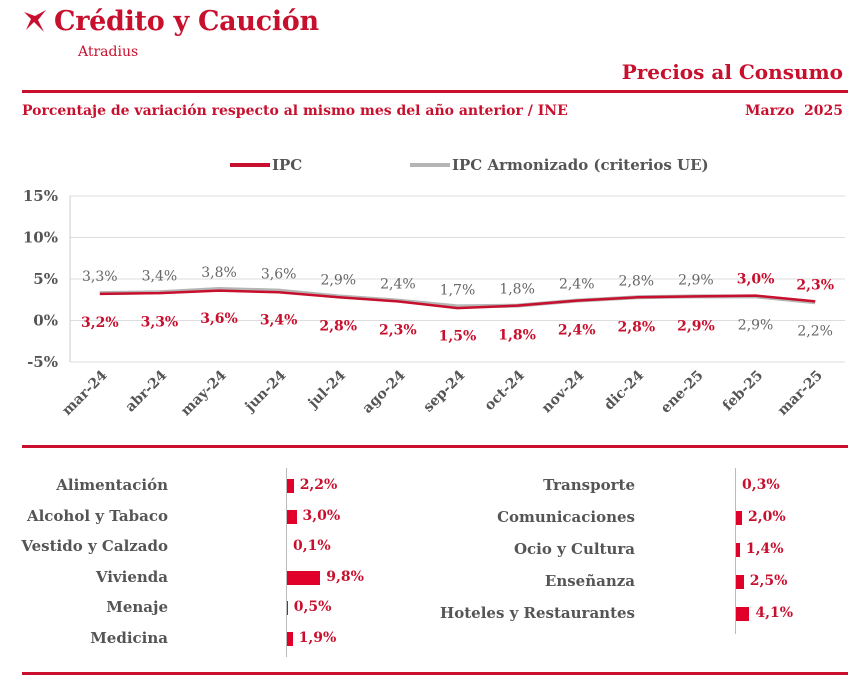 Image resolution: width=861 pixels, height=686 pixels. Describe the element at coordinates (112, 485) in the screenshot. I see `category-name: Alimentación` at that location.